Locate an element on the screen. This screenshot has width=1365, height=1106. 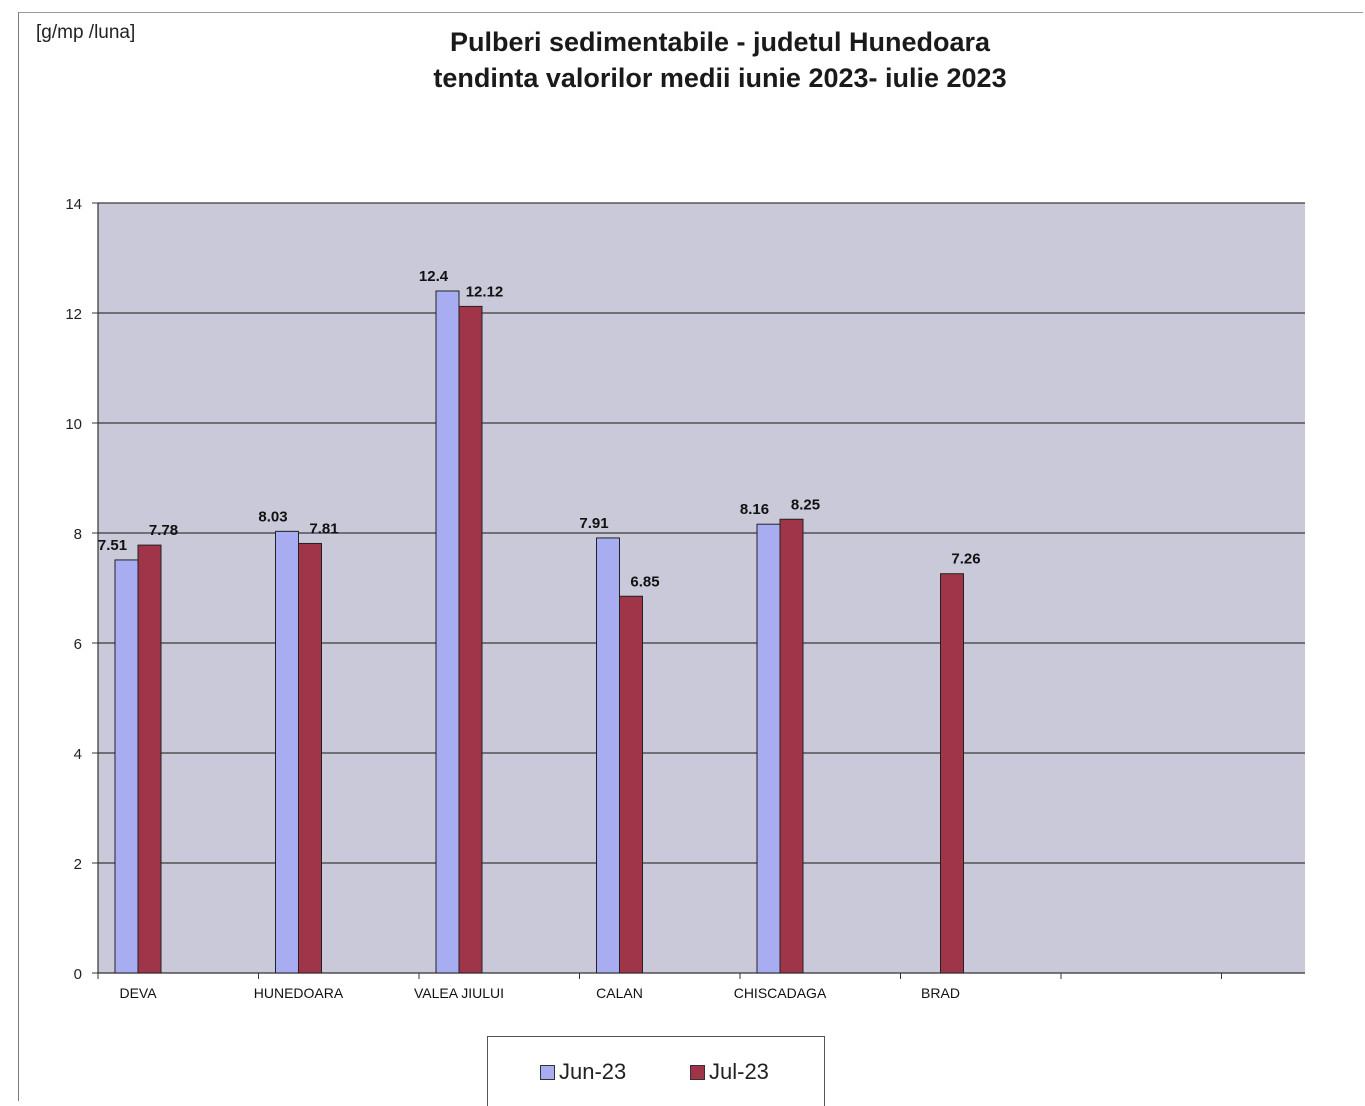
y-tick-label: 6 is located at coordinates (78, 644).